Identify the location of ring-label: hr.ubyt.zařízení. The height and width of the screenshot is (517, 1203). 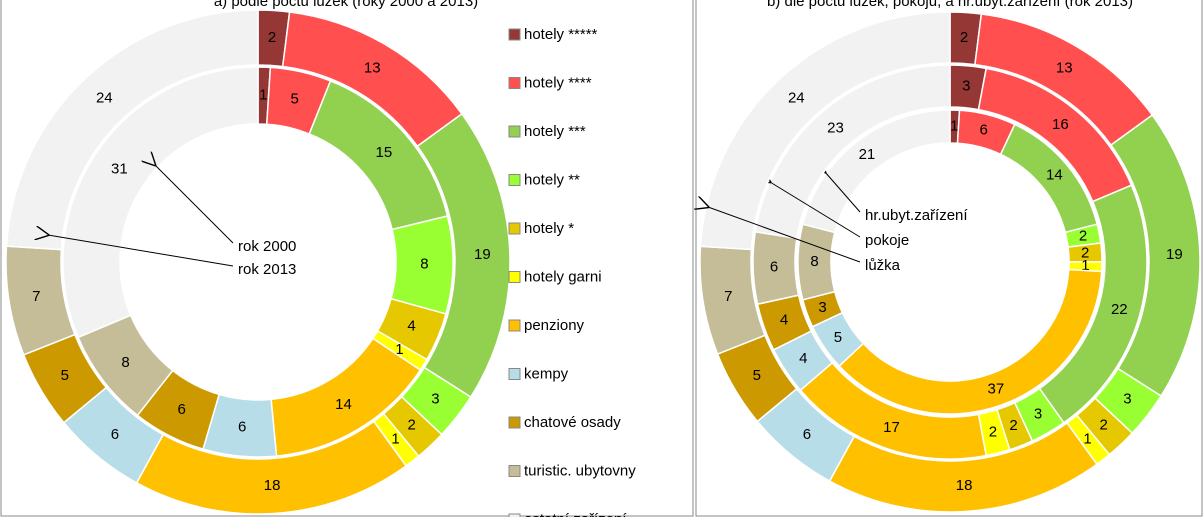
(916, 215).